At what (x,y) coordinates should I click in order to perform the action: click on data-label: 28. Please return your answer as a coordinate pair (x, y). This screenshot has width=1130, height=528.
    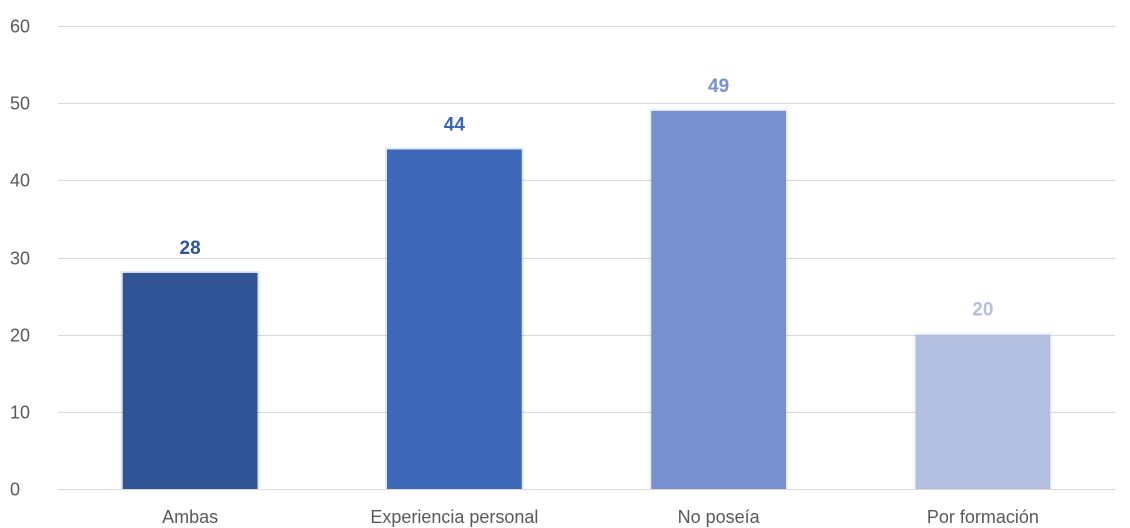
    Looking at the image, I should click on (190, 248).